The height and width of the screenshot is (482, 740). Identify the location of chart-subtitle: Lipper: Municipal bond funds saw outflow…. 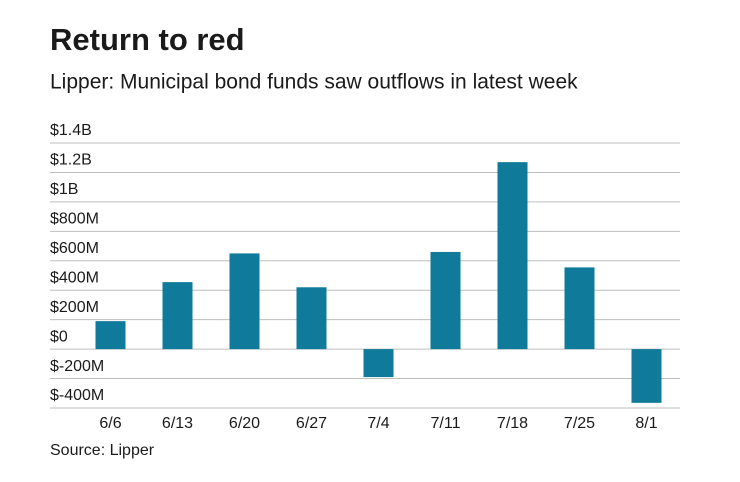
(314, 82).